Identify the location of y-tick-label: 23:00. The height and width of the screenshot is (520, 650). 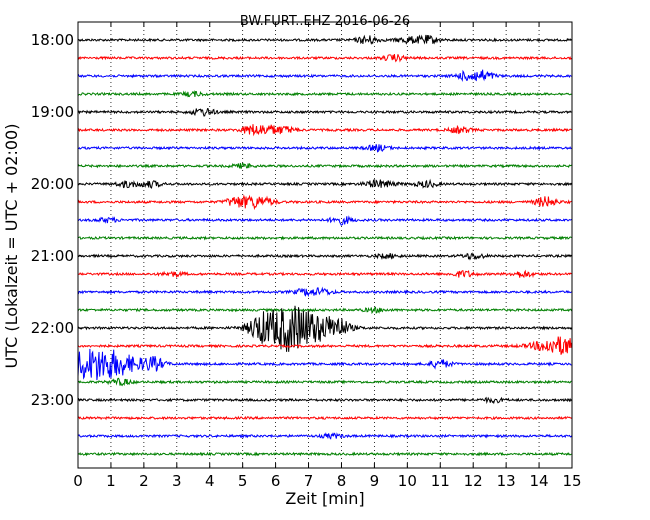
(52, 400).